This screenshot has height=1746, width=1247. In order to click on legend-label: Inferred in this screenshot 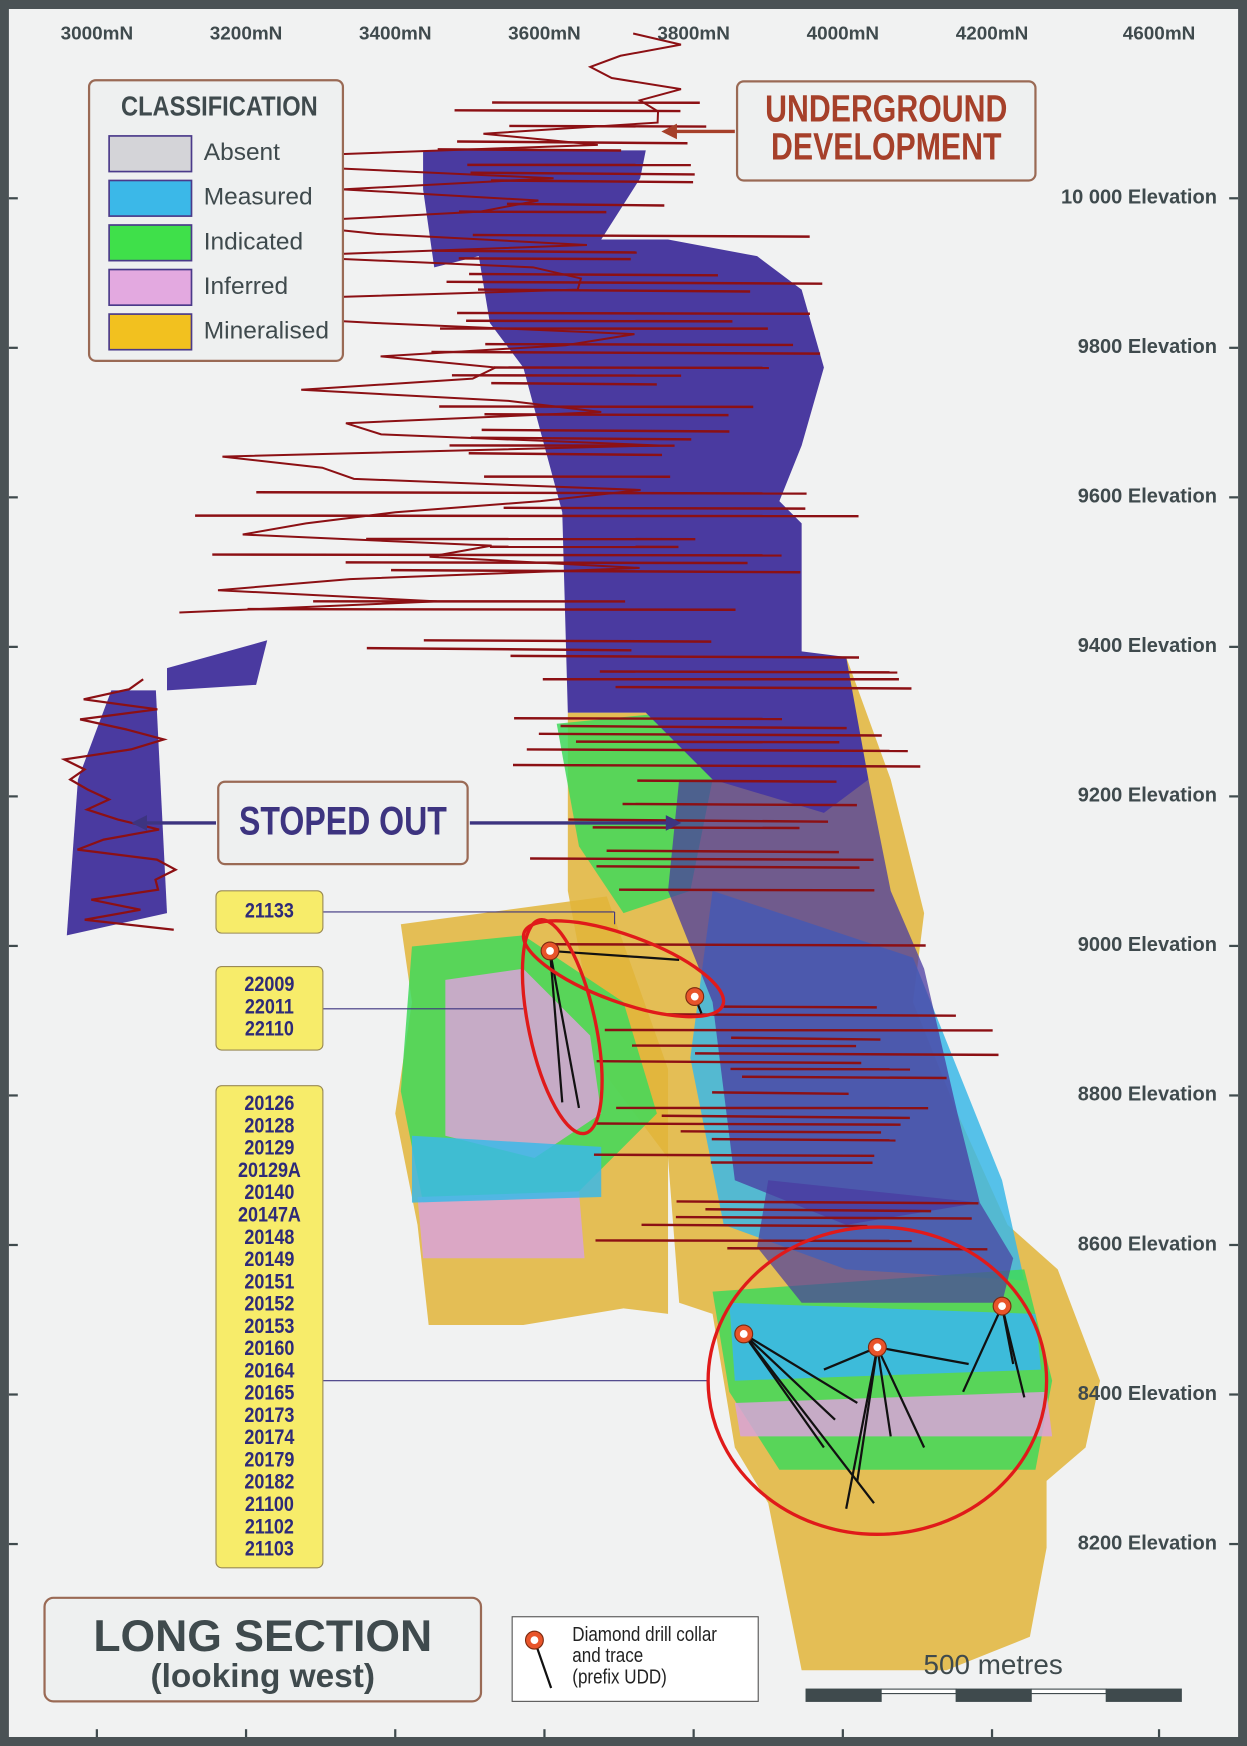, I will do `click(246, 286)`.